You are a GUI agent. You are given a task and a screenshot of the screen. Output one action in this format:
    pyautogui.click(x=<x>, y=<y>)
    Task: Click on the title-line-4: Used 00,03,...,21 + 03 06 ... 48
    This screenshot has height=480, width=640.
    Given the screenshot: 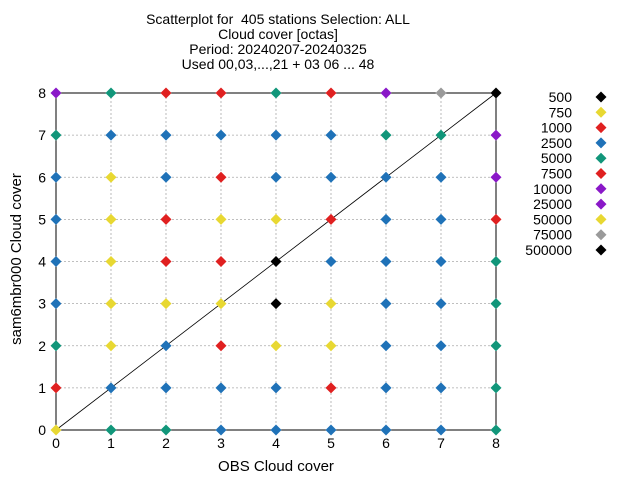 What is the action you would take?
    pyautogui.click(x=278, y=64)
    